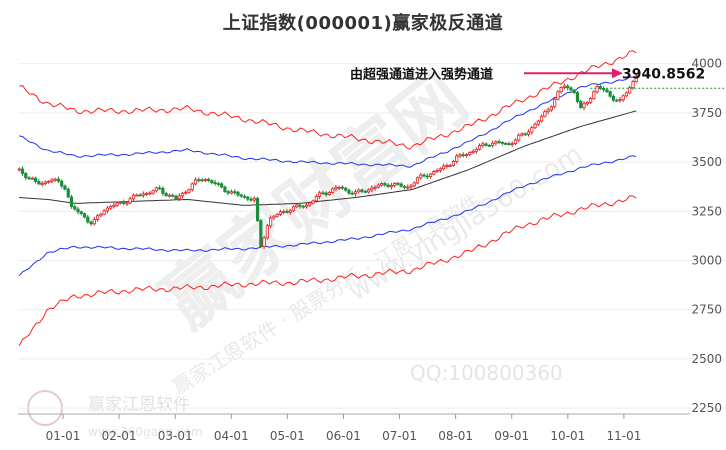 Image resolution: width=726 pixels, height=450 pixels. I want to click on y-tick-label: 2750, so click(706, 310).